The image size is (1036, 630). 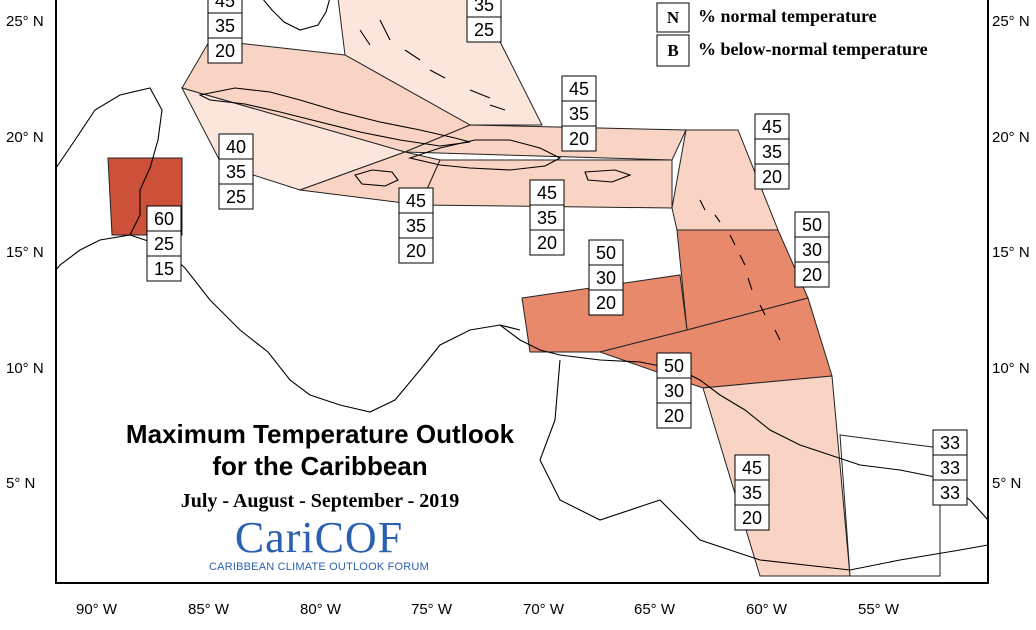 What do you see at coordinates (879, 609) in the screenshot?
I see `lon-label-55: 55° W` at bounding box center [879, 609].